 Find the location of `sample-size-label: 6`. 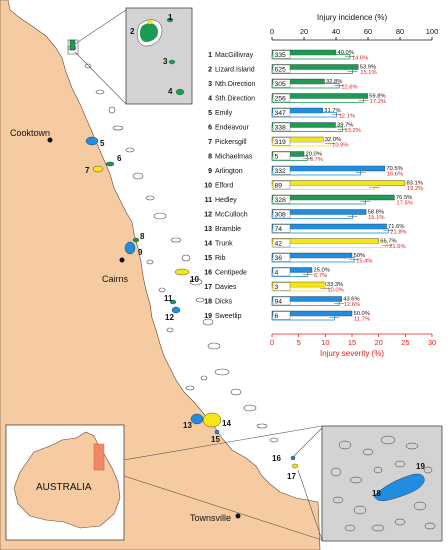

sample-size-label: 6 is located at coordinates (277, 316).